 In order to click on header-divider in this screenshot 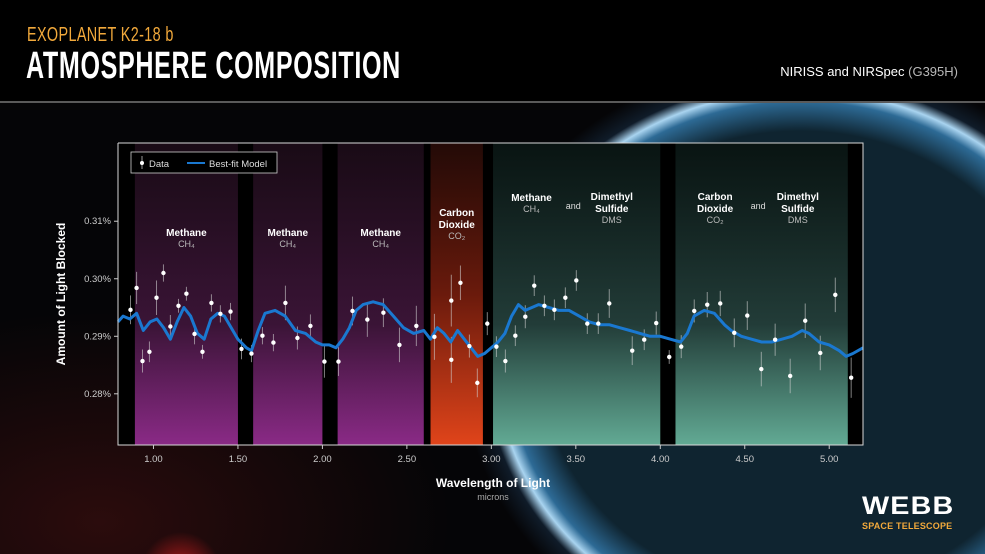, I will do `click(492, 102)`.